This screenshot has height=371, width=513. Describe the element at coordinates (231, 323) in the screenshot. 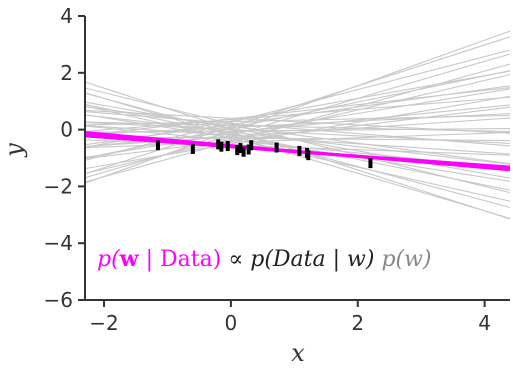

I see `x-tick-label: 0` at that location.